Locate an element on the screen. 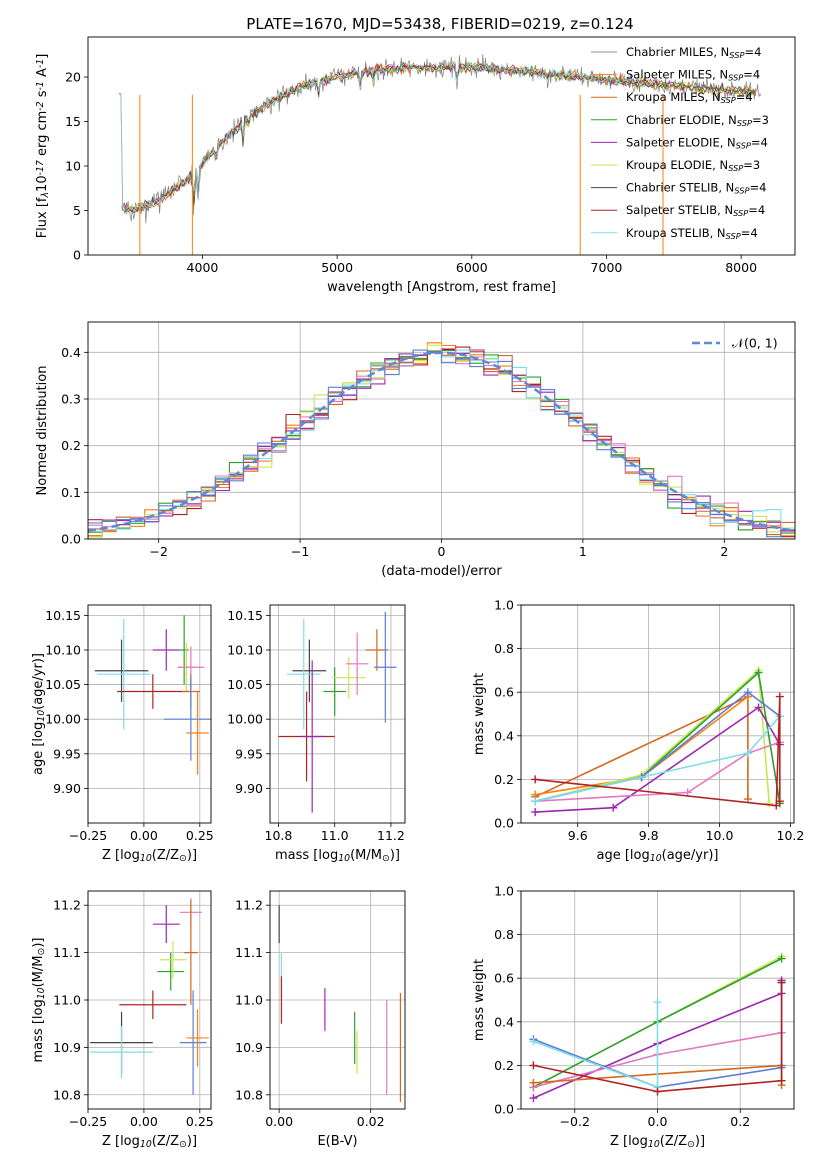  legend-entry: Kroupa ELODIE, NSSP=3 is located at coordinates (693, 165).